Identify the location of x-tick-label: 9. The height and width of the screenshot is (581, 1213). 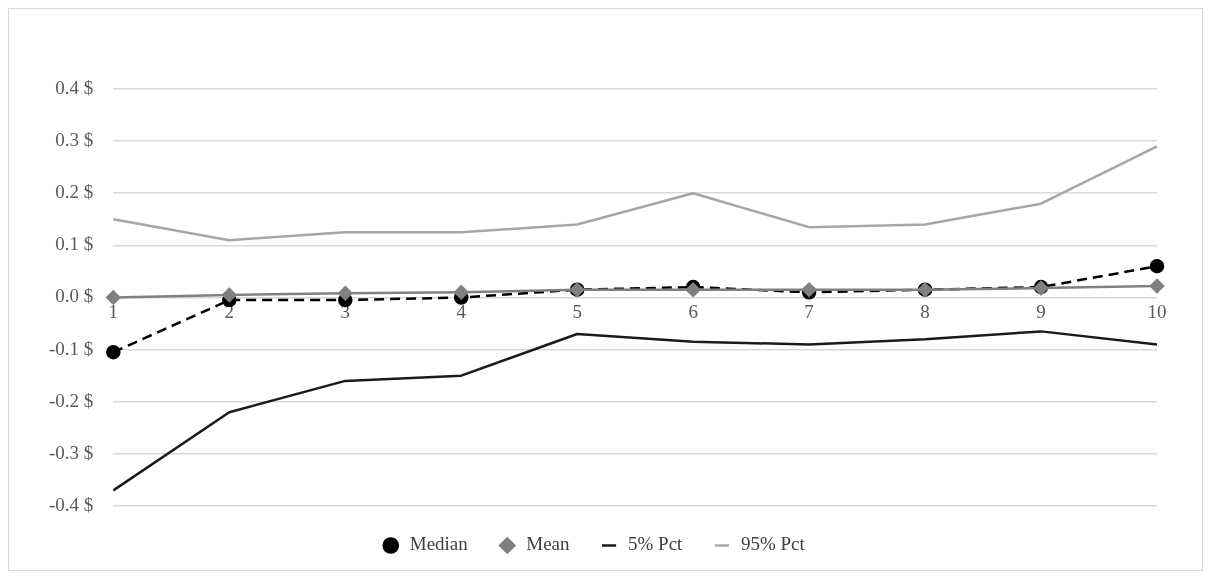
(1041, 311).